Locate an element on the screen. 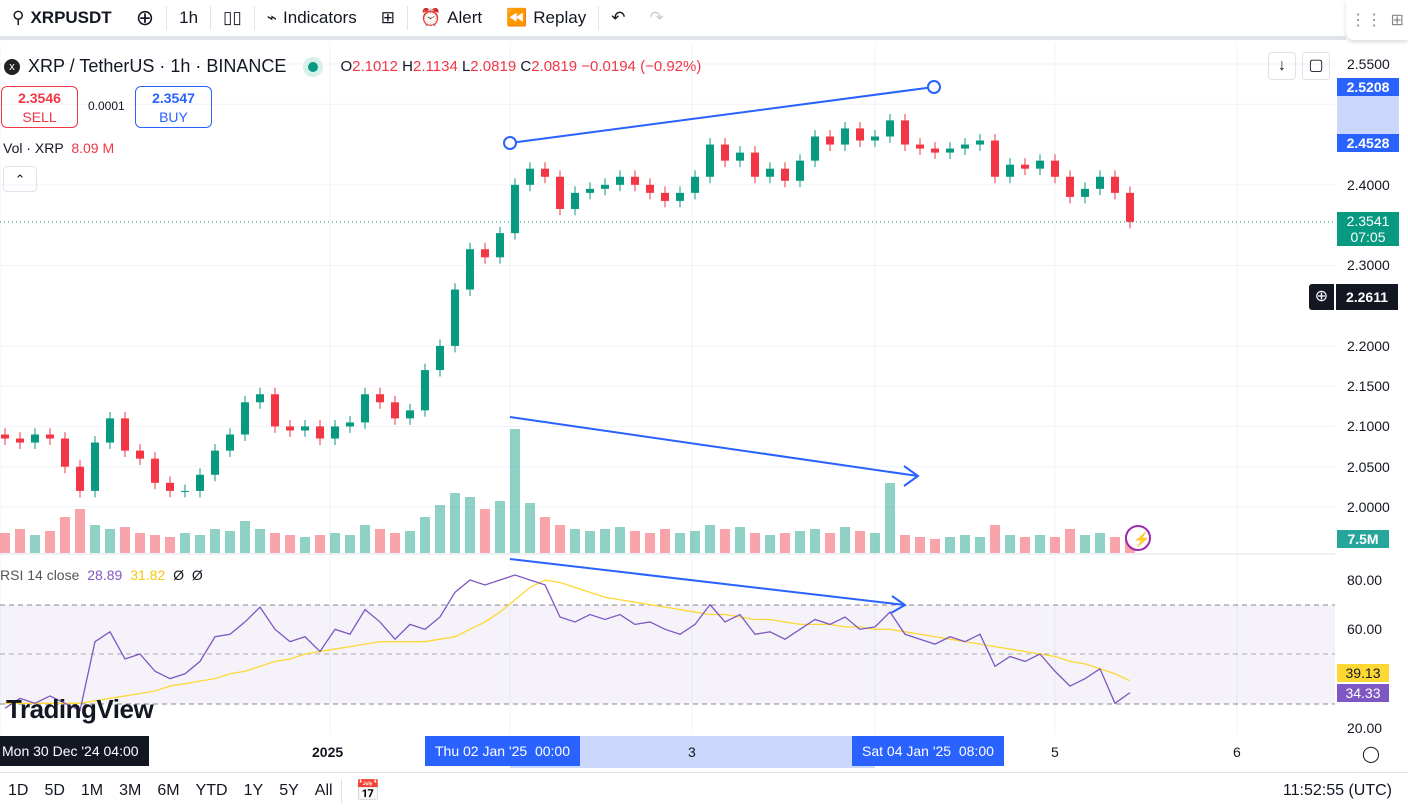 The height and width of the screenshot is (808, 1408). range-highlight is located at coordinates (1368, 115).